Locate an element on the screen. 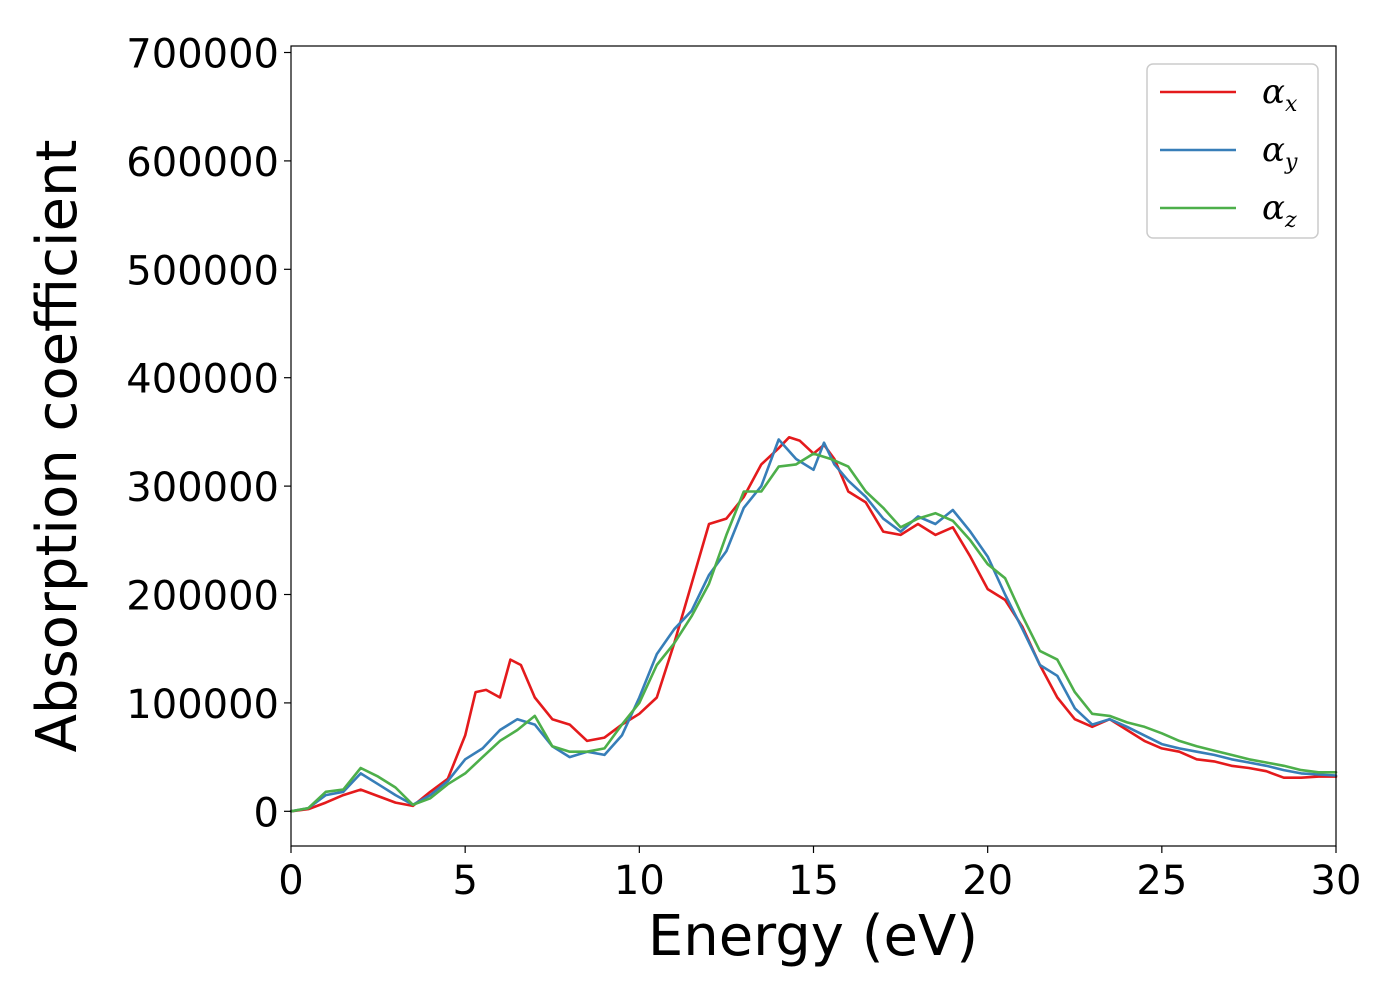  x-axis-title: Energy (eV) is located at coordinates (813, 936).